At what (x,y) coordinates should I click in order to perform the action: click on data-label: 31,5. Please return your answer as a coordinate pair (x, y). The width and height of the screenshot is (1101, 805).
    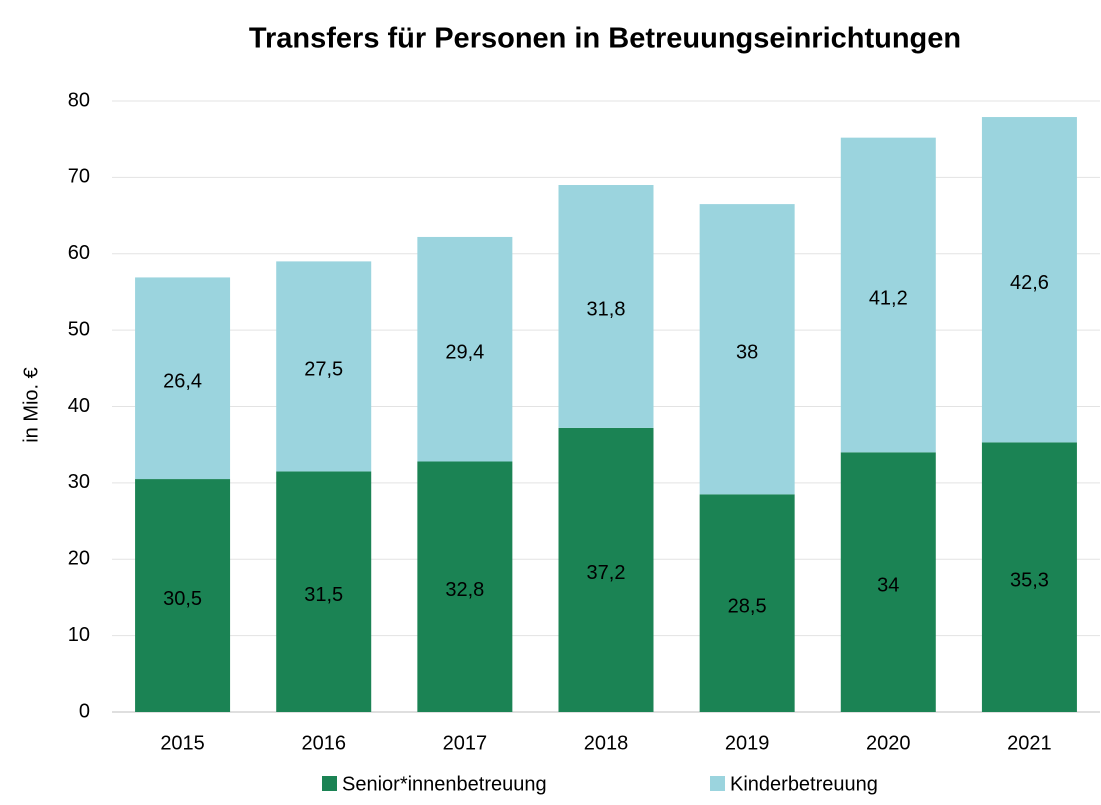
    Looking at the image, I should click on (323, 595).